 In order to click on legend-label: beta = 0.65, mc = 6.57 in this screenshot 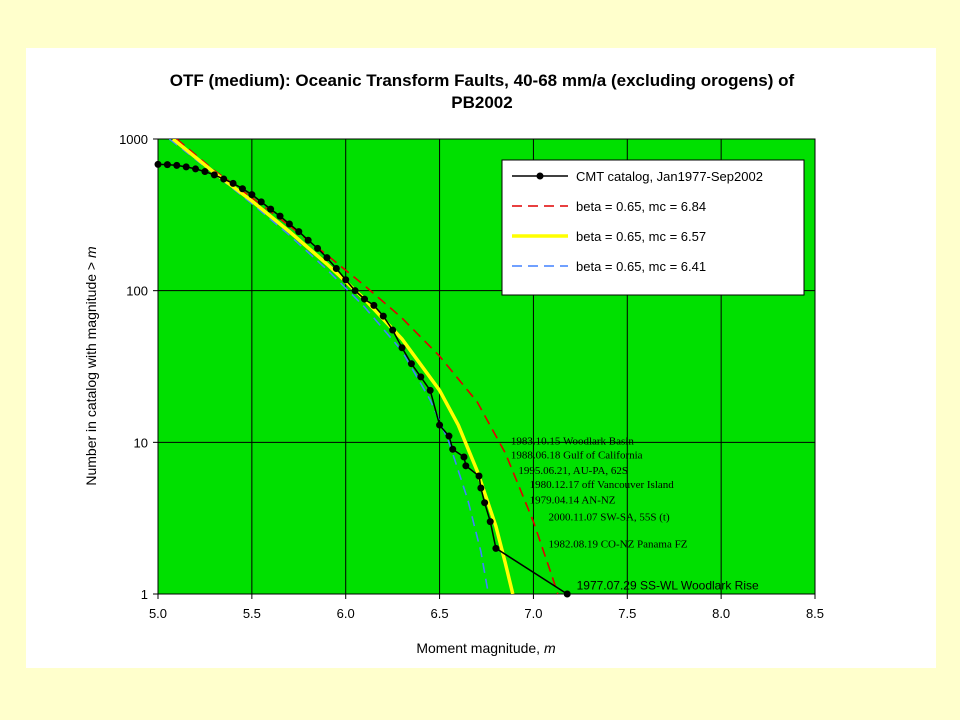, I will do `click(641, 236)`.